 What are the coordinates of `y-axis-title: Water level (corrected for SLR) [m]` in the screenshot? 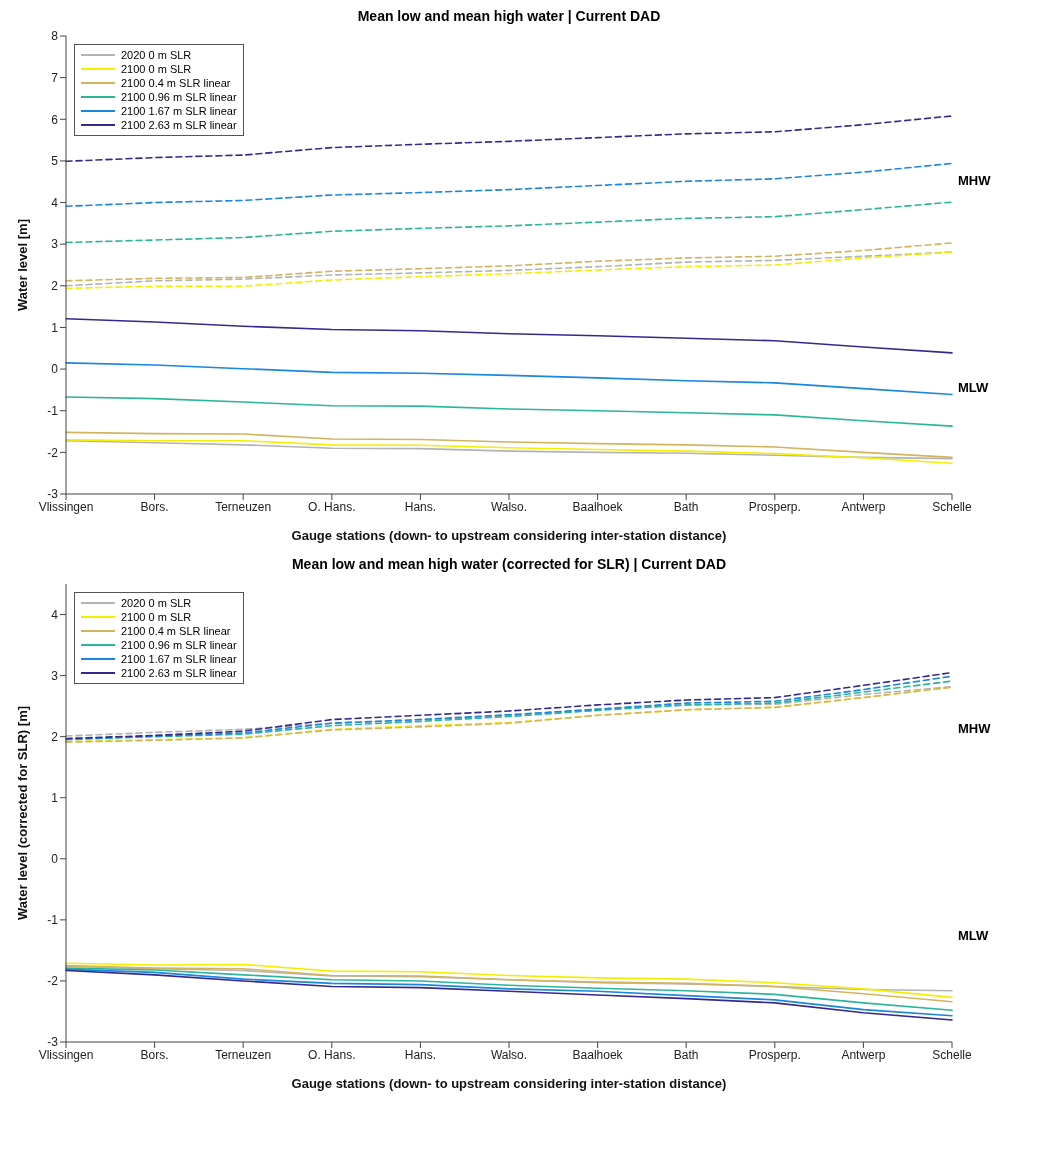 It's located at (22, 813).